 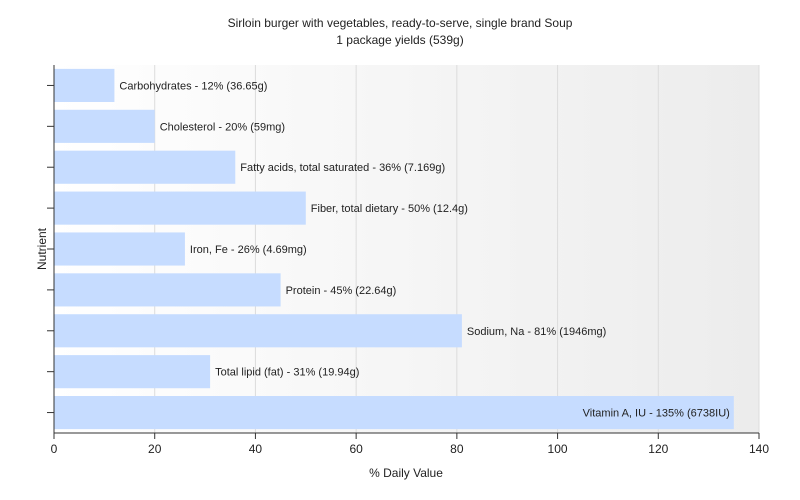 I want to click on bar-value-label: Carbohydrates - 12% (36.65g), so click(x=193, y=86).